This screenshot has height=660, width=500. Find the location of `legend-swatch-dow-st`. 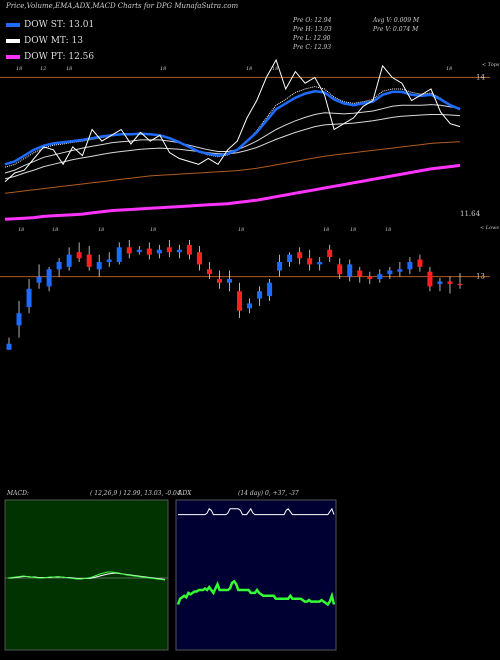

legend-swatch-dow-st is located at coordinates (13, 25).